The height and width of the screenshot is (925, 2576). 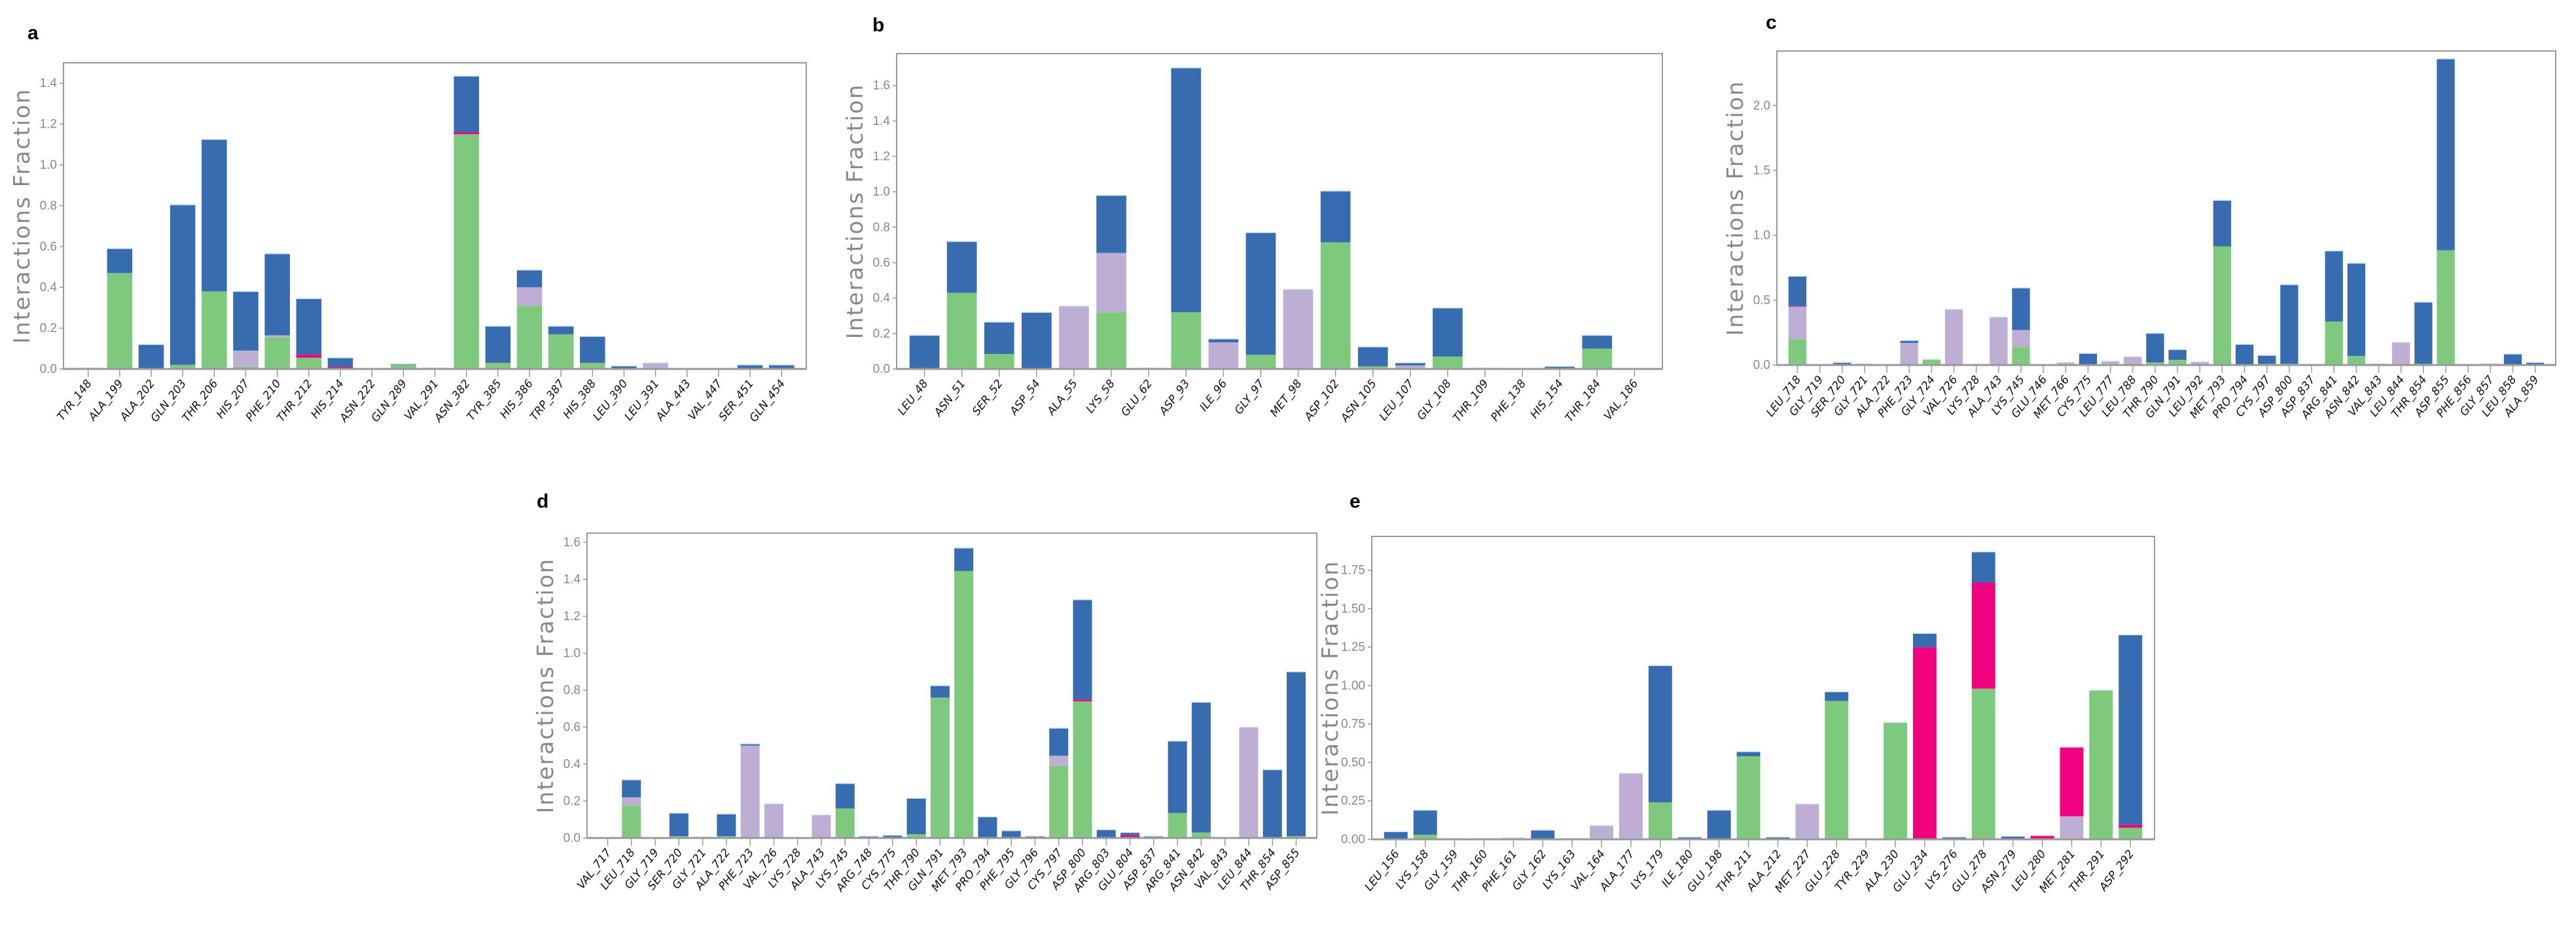 What do you see at coordinates (1763, 688) in the screenshot?
I see `plot-frame` at bounding box center [1763, 688].